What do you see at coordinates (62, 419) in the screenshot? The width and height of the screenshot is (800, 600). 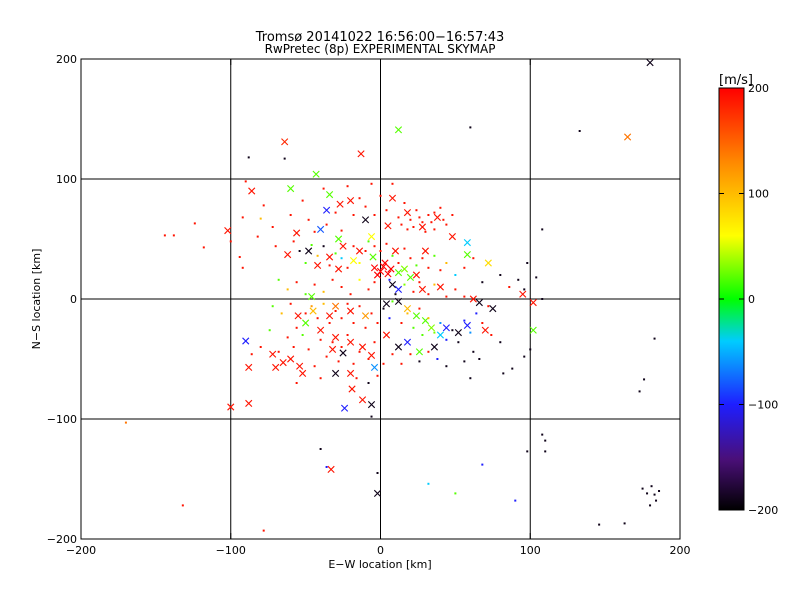 I see `y-tick-label: −100` at bounding box center [62, 419].